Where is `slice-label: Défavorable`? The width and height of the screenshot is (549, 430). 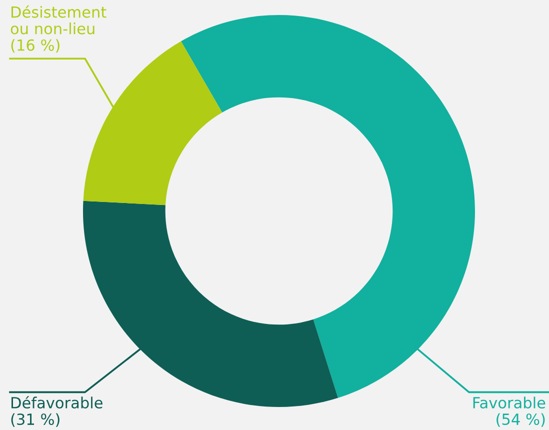
slice-label: Défavorable is located at coordinates (57, 402).